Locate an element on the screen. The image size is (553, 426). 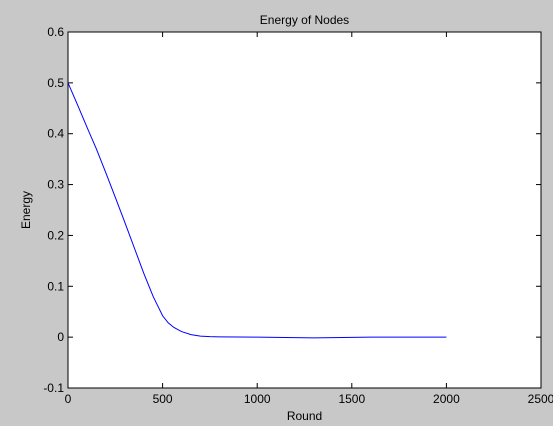
y-tick-label: 0.2 is located at coordinates (55, 235).